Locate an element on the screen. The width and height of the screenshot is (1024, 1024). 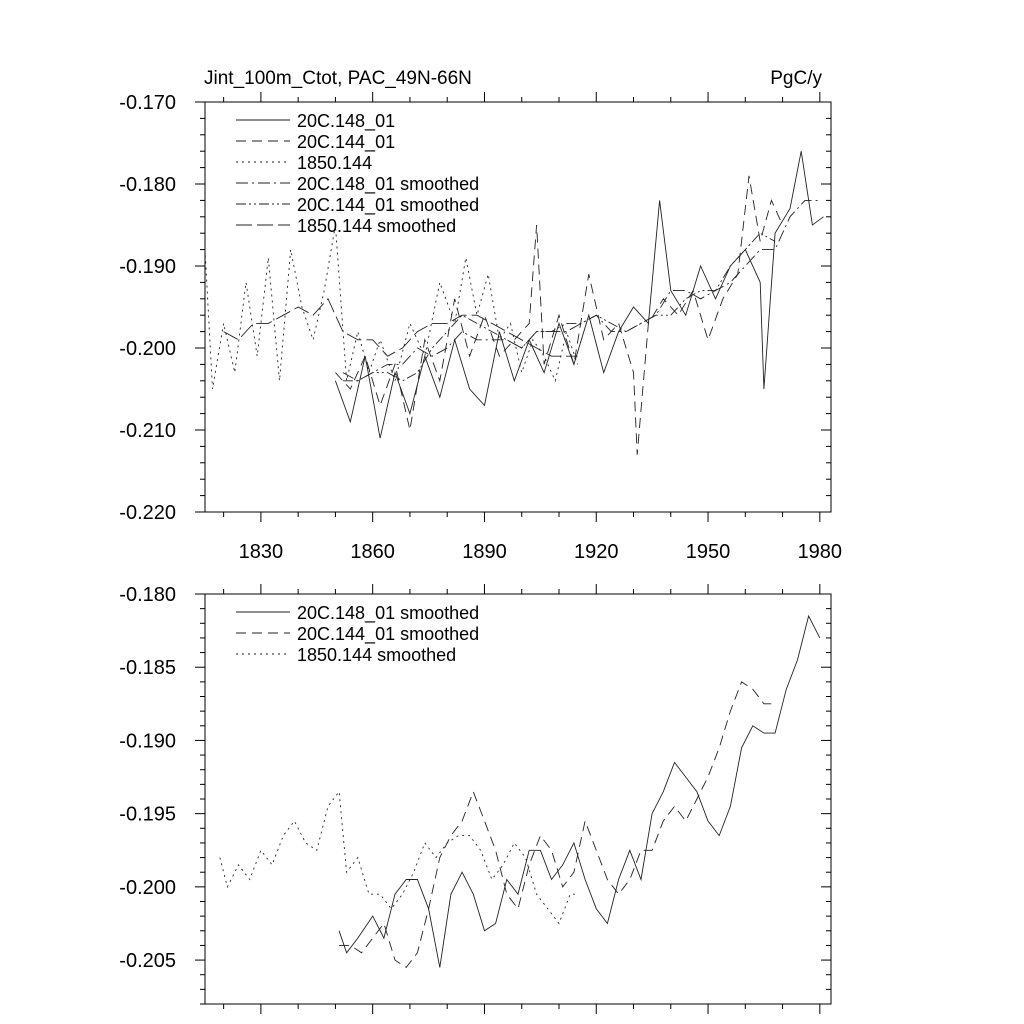
legend-label: 1850.144 is located at coordinates (334, 163).